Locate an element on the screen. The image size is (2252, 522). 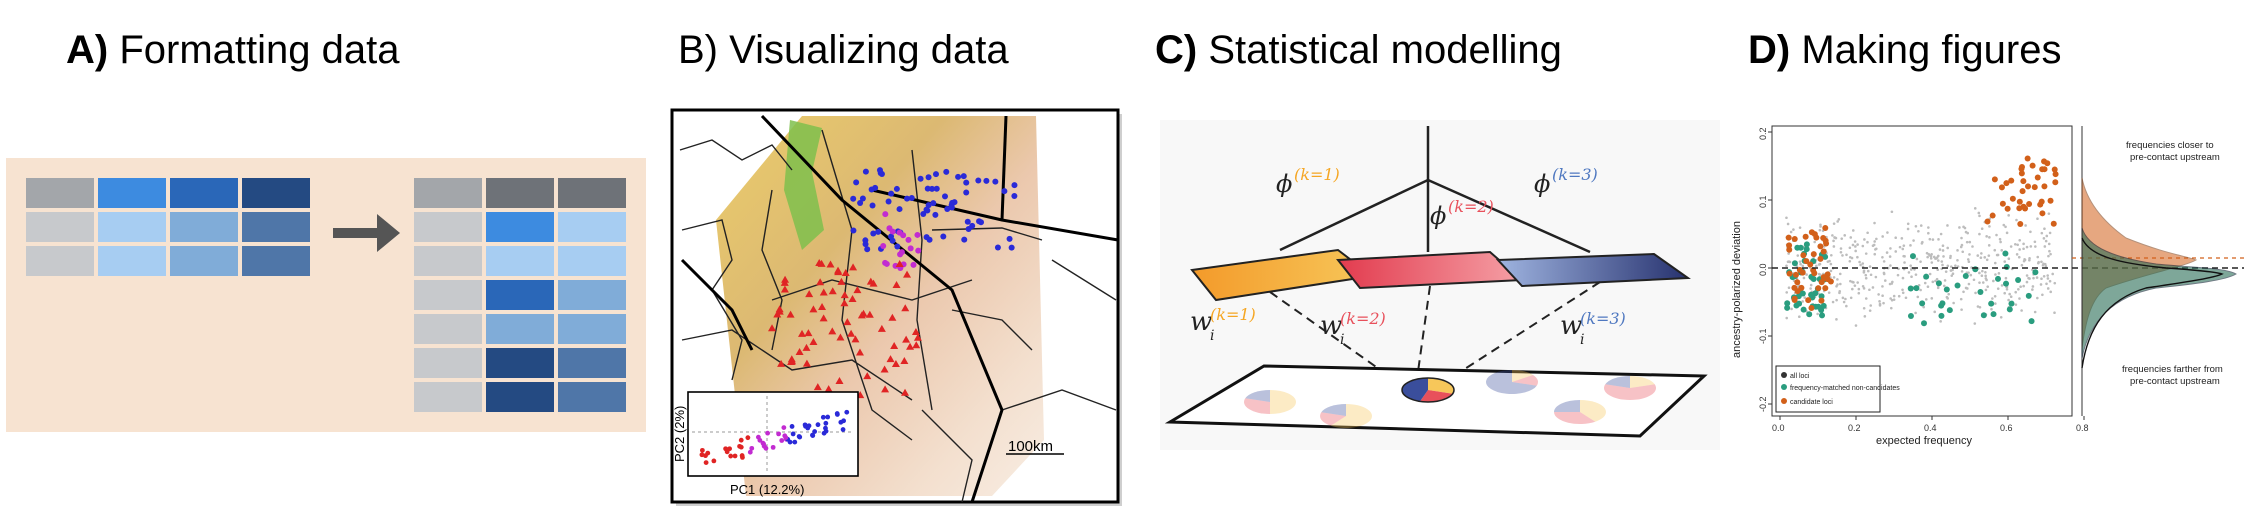
y-ticks: 0.2 0.1 0.0 -0.1 -0.2 is located at coordinates (1765, 269).